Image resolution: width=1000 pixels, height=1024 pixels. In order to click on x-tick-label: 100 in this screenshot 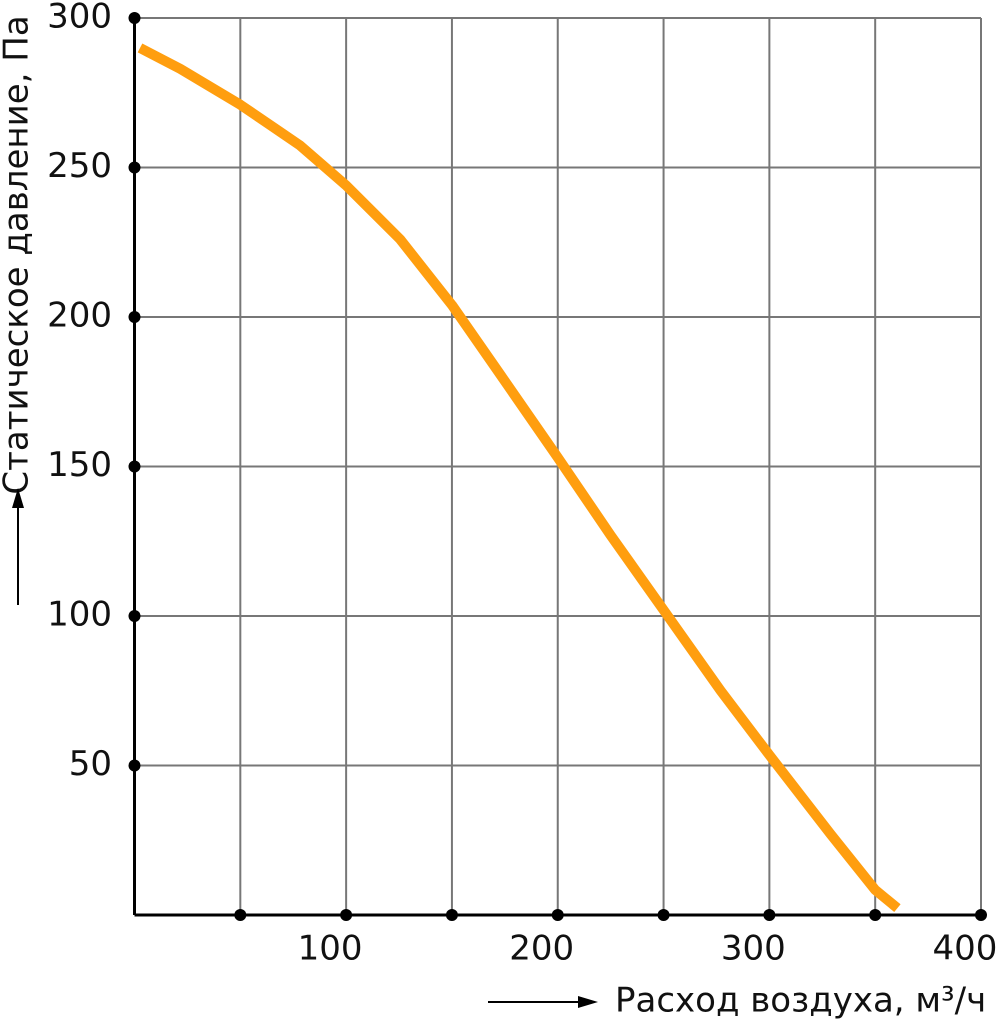, I will do `click(330, 949)`.